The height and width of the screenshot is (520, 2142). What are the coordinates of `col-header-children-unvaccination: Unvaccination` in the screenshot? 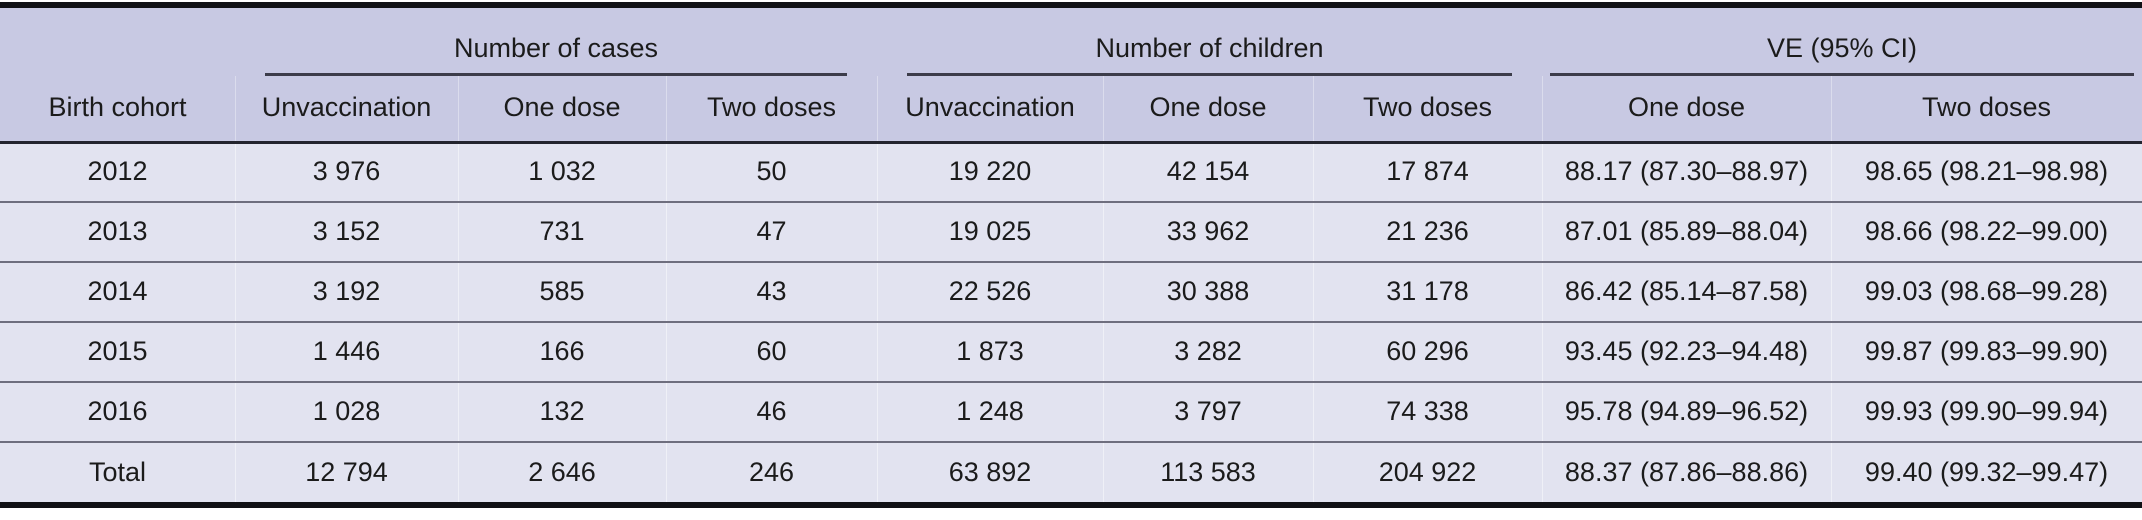 It's located at (990, 109).